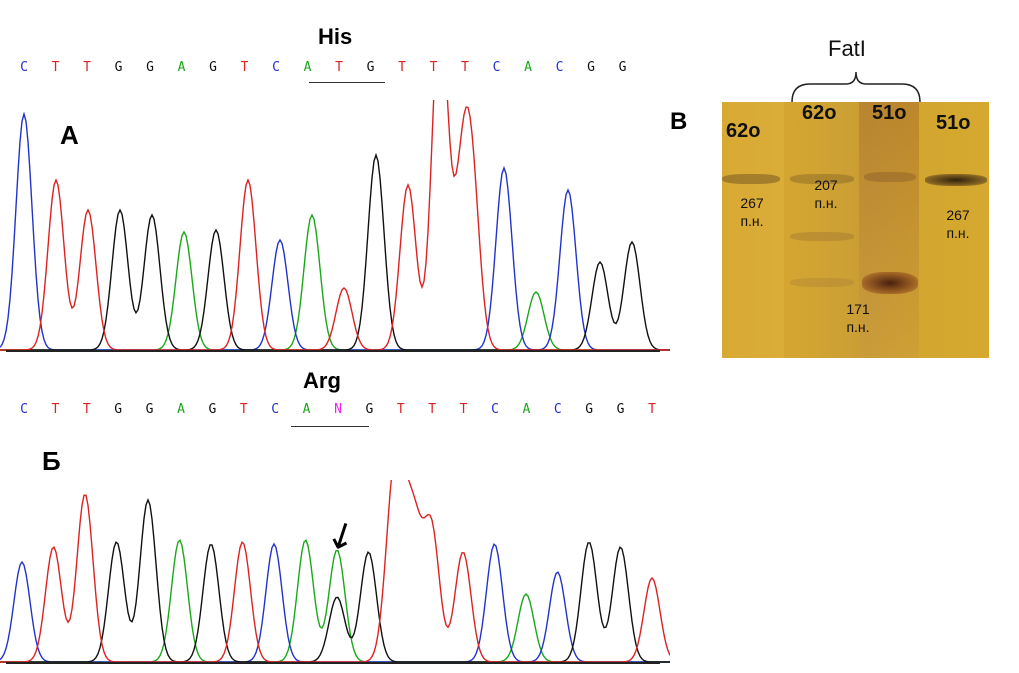 Image resolution: width=1019 pixels, height=673 pixels. I want to click on band-size-lane3: 171 п.н., so click(858, 318).